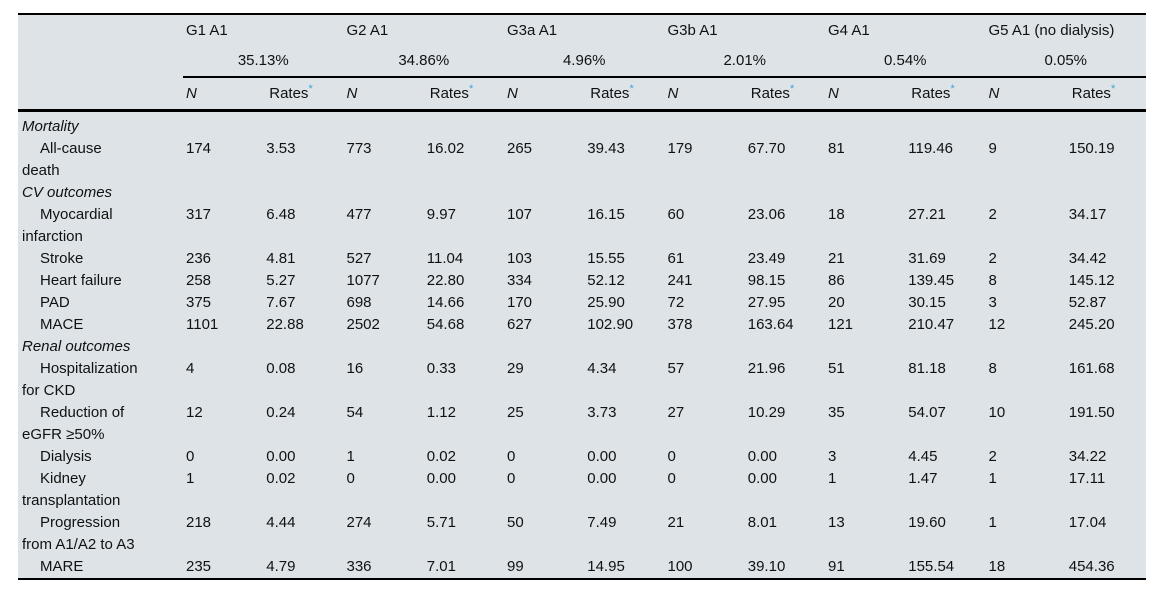 Image resolution: width=1156 pixels, height=609 pixels. Describe the element at coordinates (199, 148) in the screenshot. I see `n-value: 174` at that location.